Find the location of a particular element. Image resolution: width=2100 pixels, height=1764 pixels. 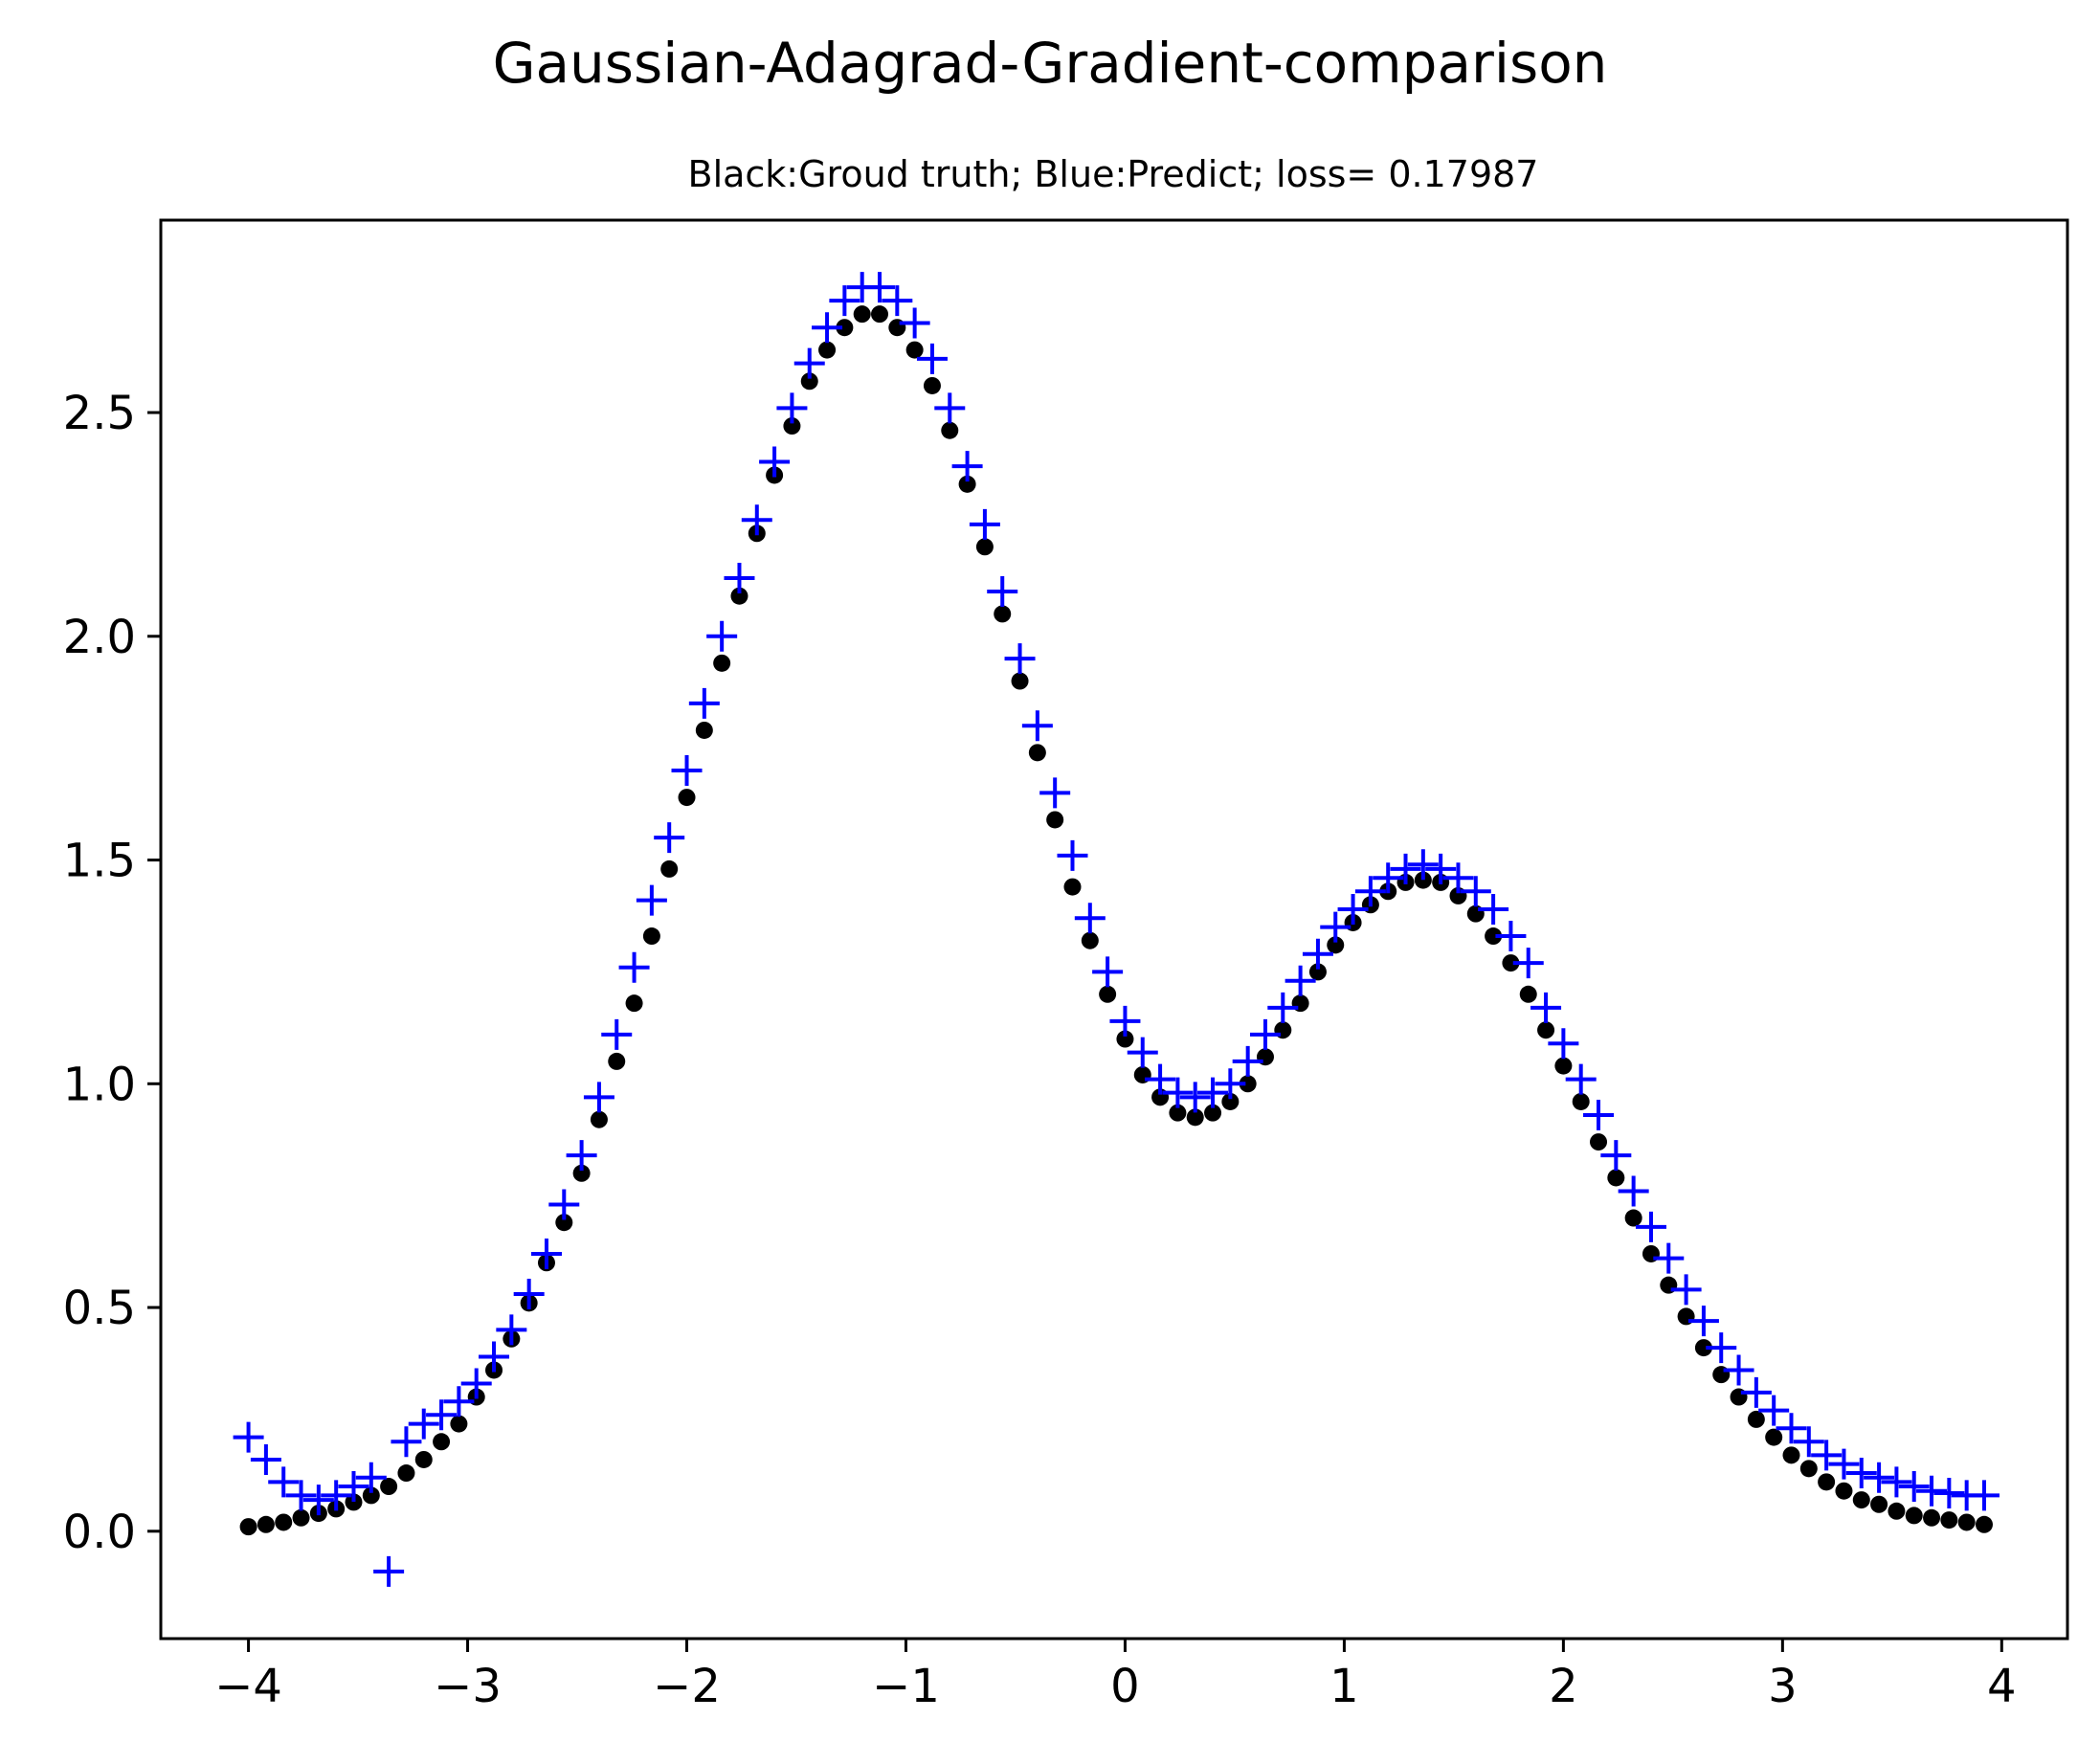

x-tick-label: −4 is located at coordinates (248, 1686).